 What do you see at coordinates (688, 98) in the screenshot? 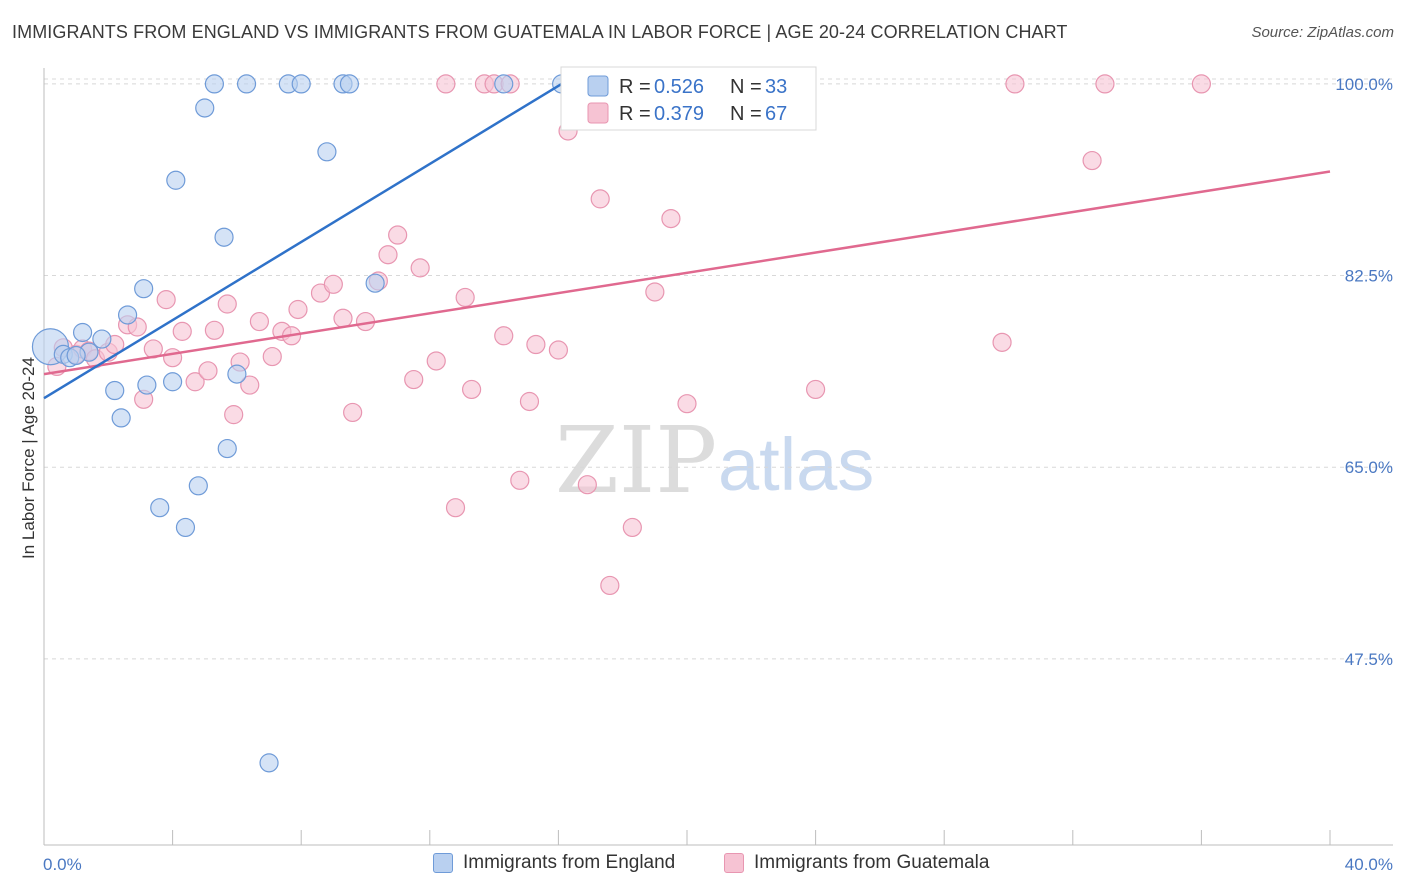
I see `correlation-legend: R = 0.526 N = 33 R = 0.379 N = 67` at bounding box center [688, 98].